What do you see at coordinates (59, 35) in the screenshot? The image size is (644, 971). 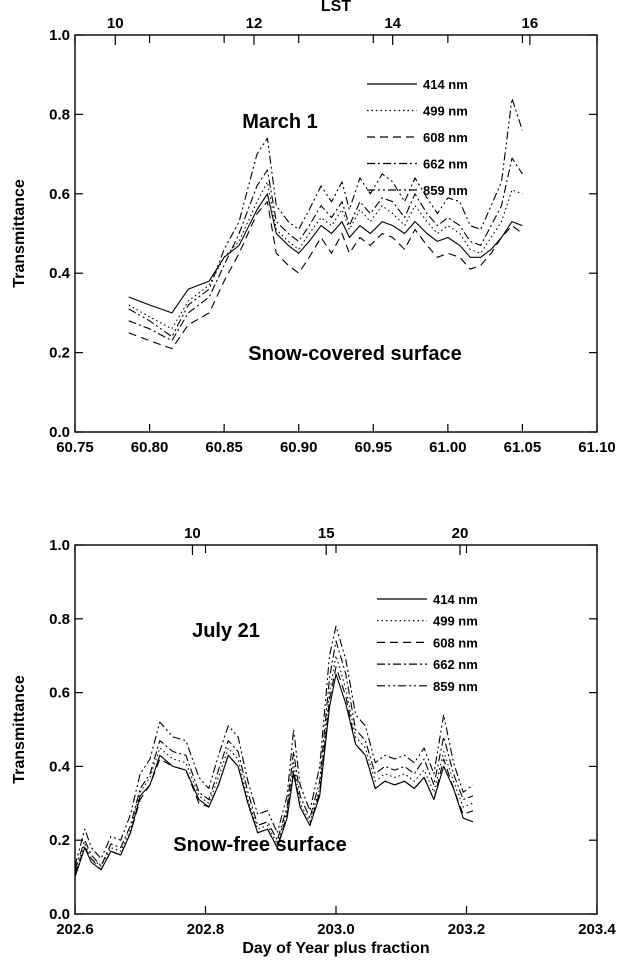 I see `chart1-y-tick-label: 1.0` at bounding box center [59, 35].